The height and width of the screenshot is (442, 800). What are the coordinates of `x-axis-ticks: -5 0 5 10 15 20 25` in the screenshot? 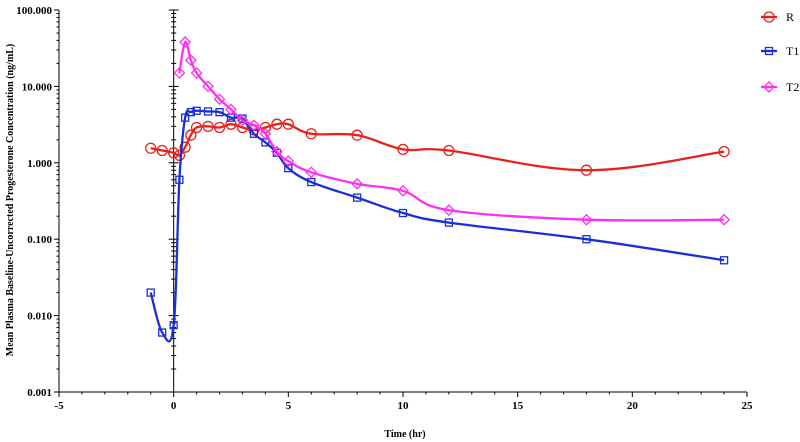 It's located at (403, 402).